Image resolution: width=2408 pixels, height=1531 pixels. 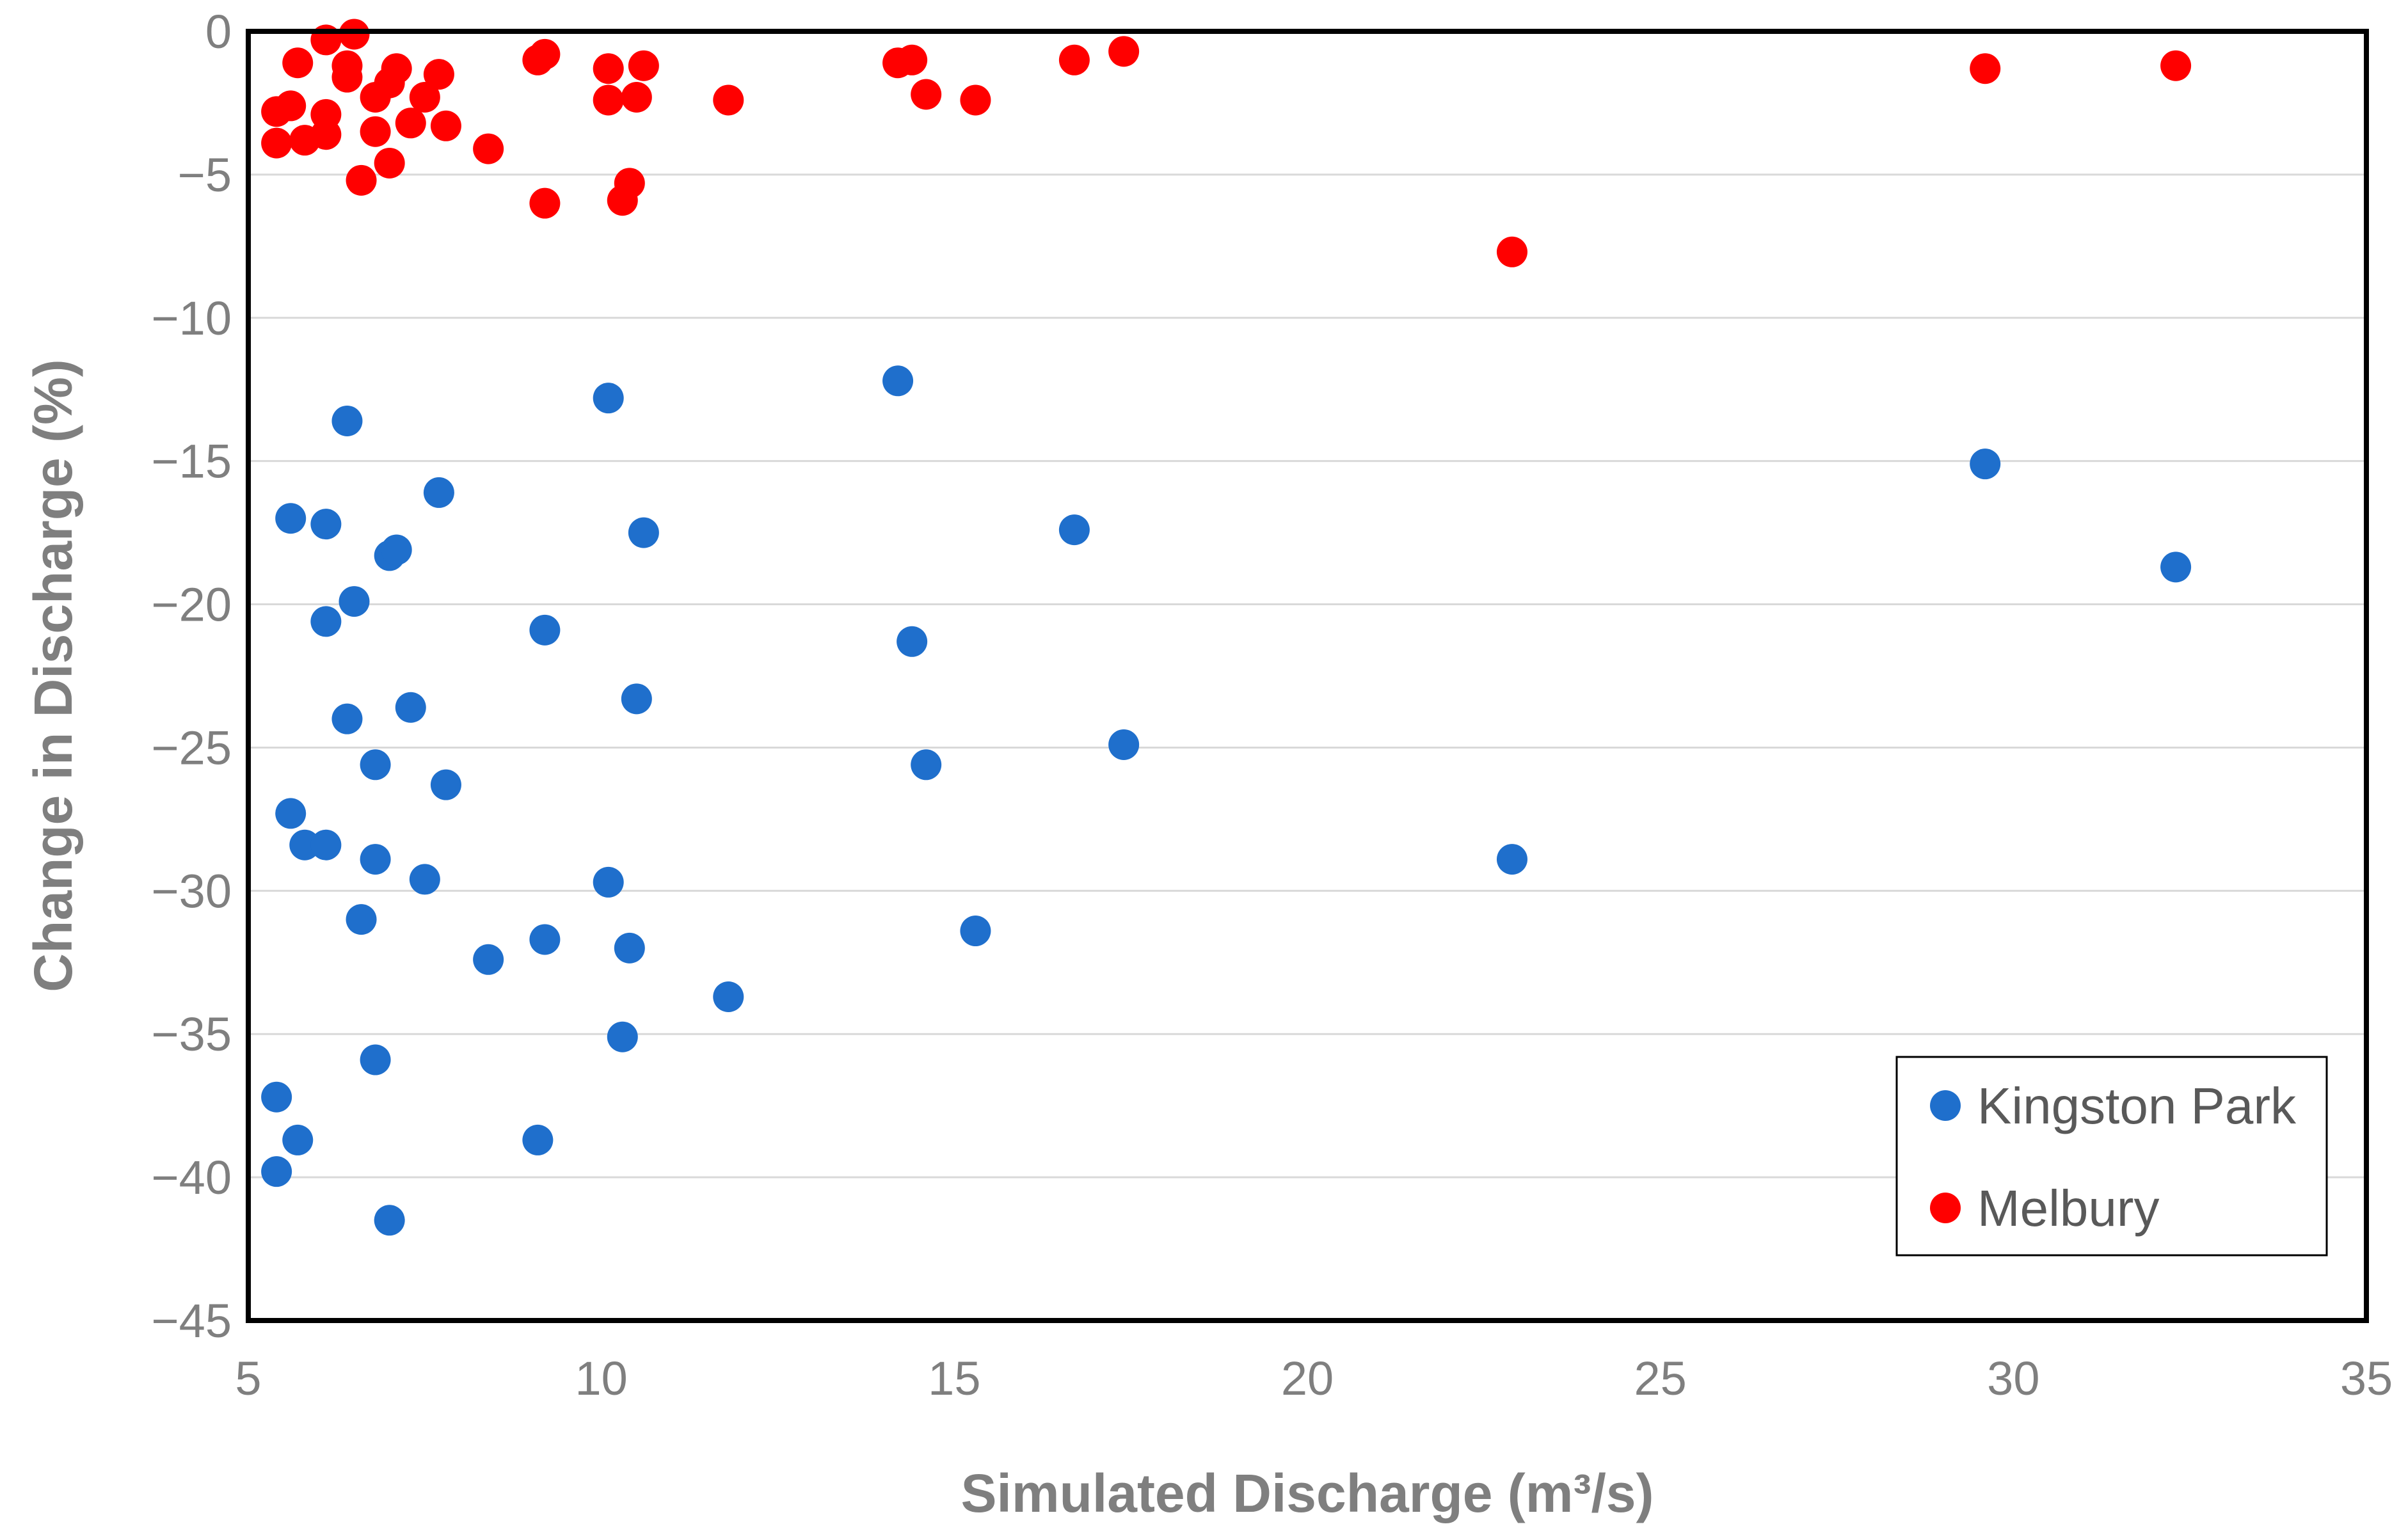 What do you see at coordinates (248, 1378) in the screenshot?
I see `x-tick-label: 5` at bounding box center [248, 1378].